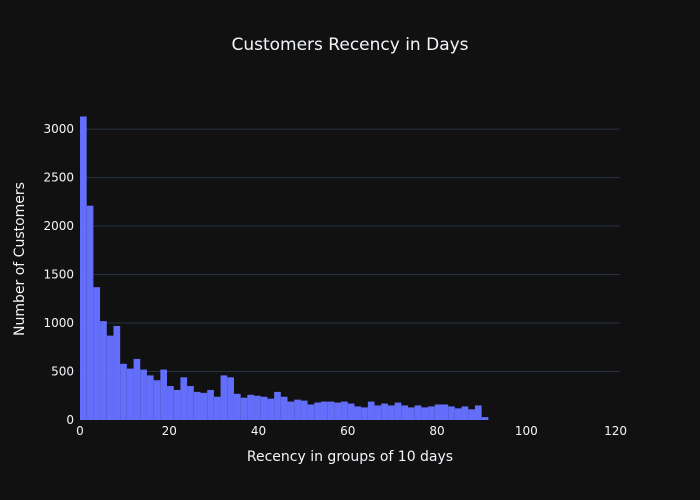 The height and width of the screenshot is (500, 700). What do you see at coordinates (80, 431) in the screenshot?
I see `x-tick-label: 0` at bounding box center [80, 431].